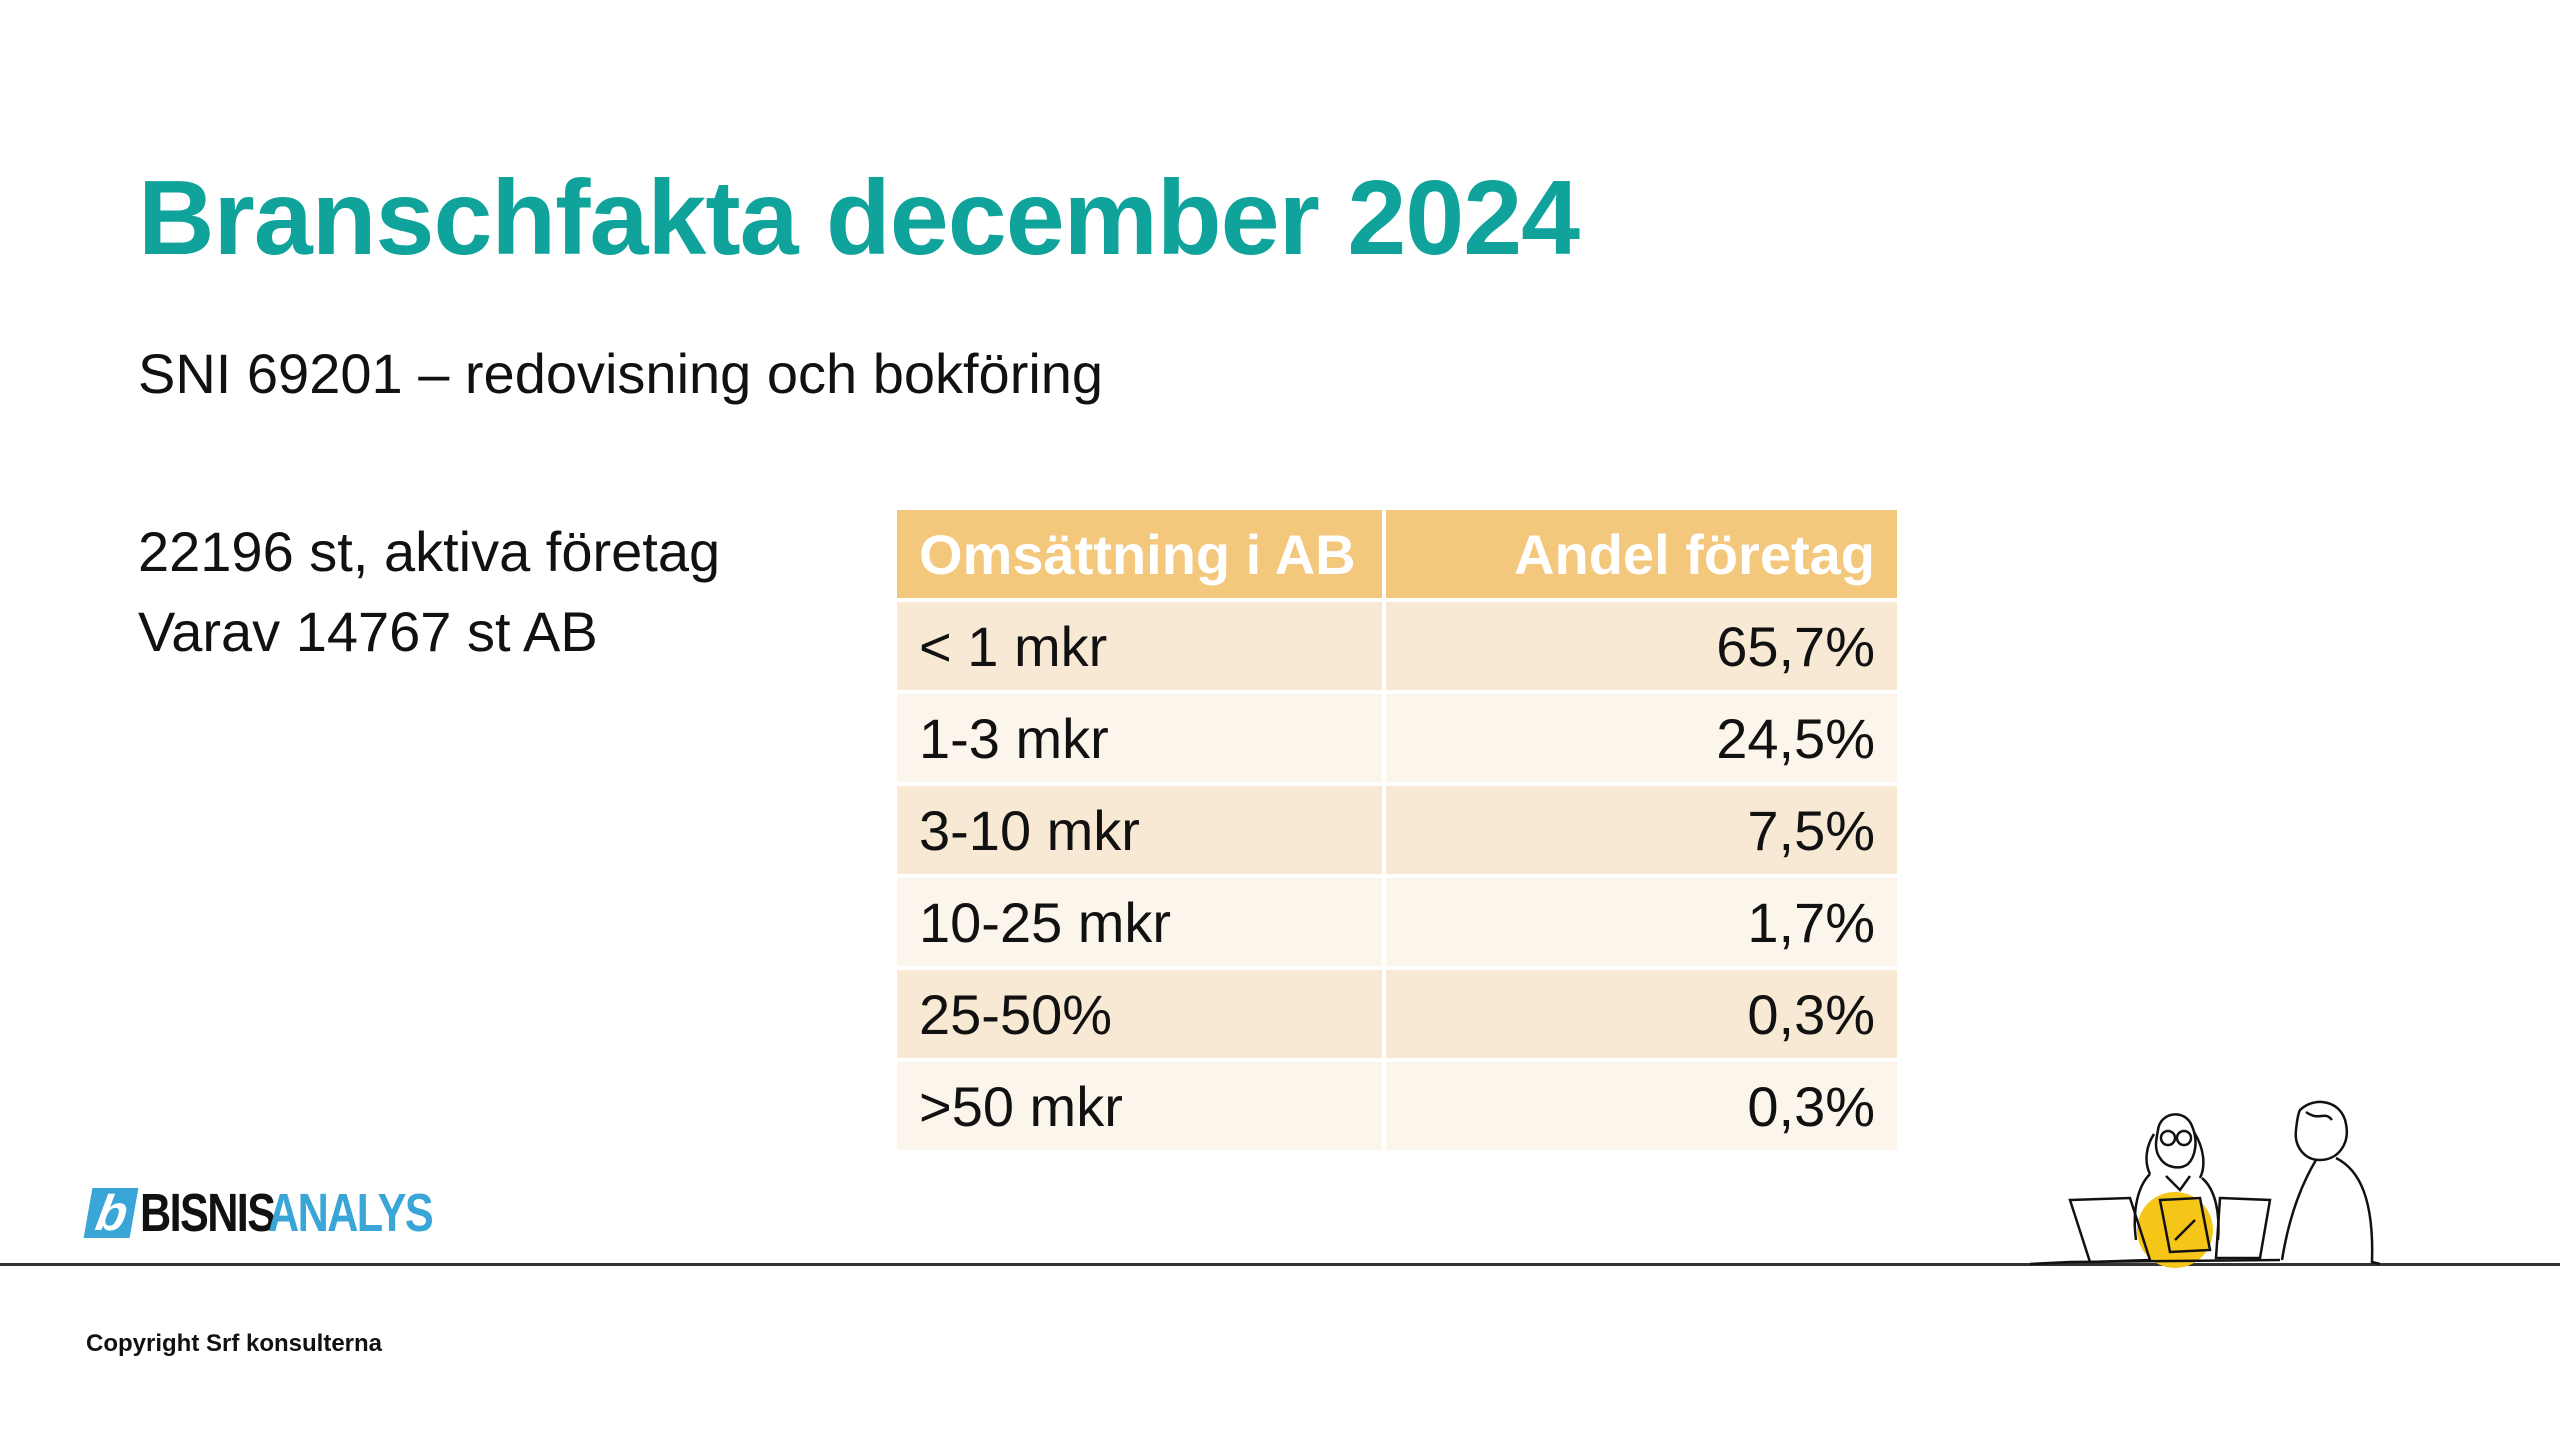  What do you see at coordinates (234, 1343) in the screenshot?
I see `copyright-text: Copyright Srf konsulterna` at bounding box center [234, 1343].